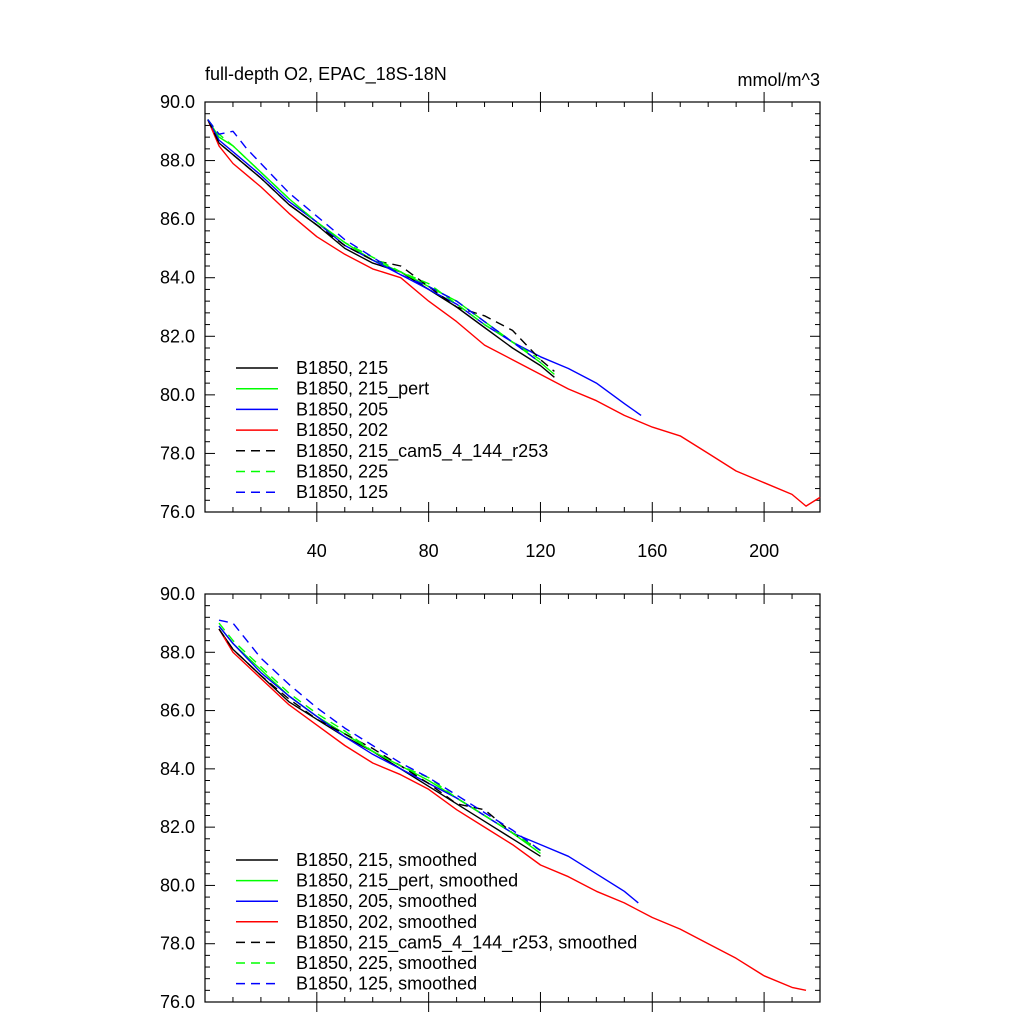 This screenshot has height=1024, width=1024. I want to click on legend-label: B1850, 215_cam5_4_144_r253, so click(422, 451).